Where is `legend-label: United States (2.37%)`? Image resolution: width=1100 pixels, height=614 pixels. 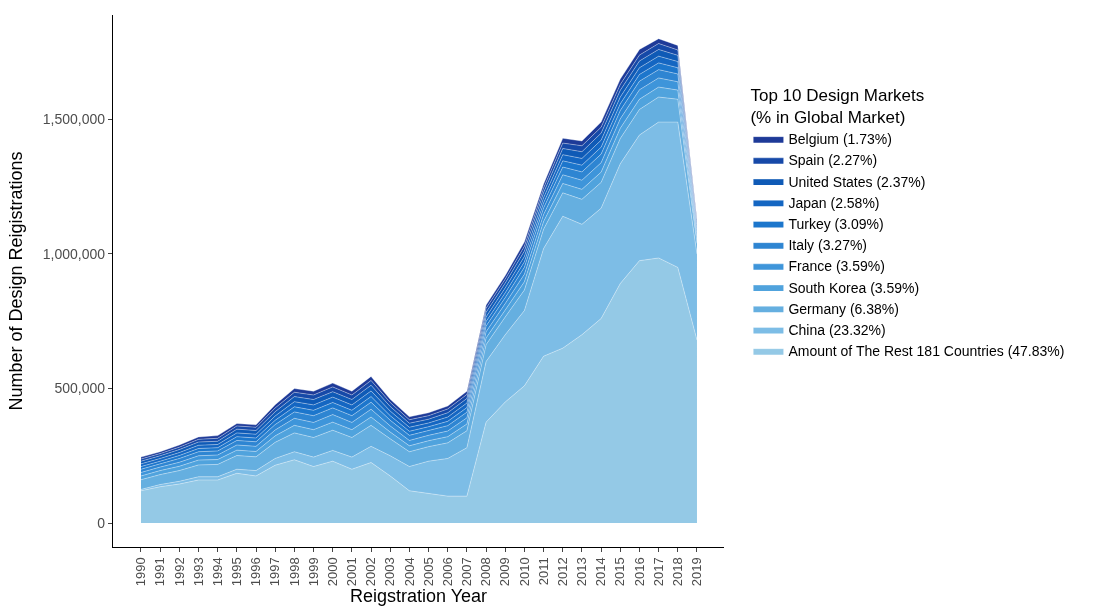
legend-label: United States (2.37%) is located at coordinates (857, 181).